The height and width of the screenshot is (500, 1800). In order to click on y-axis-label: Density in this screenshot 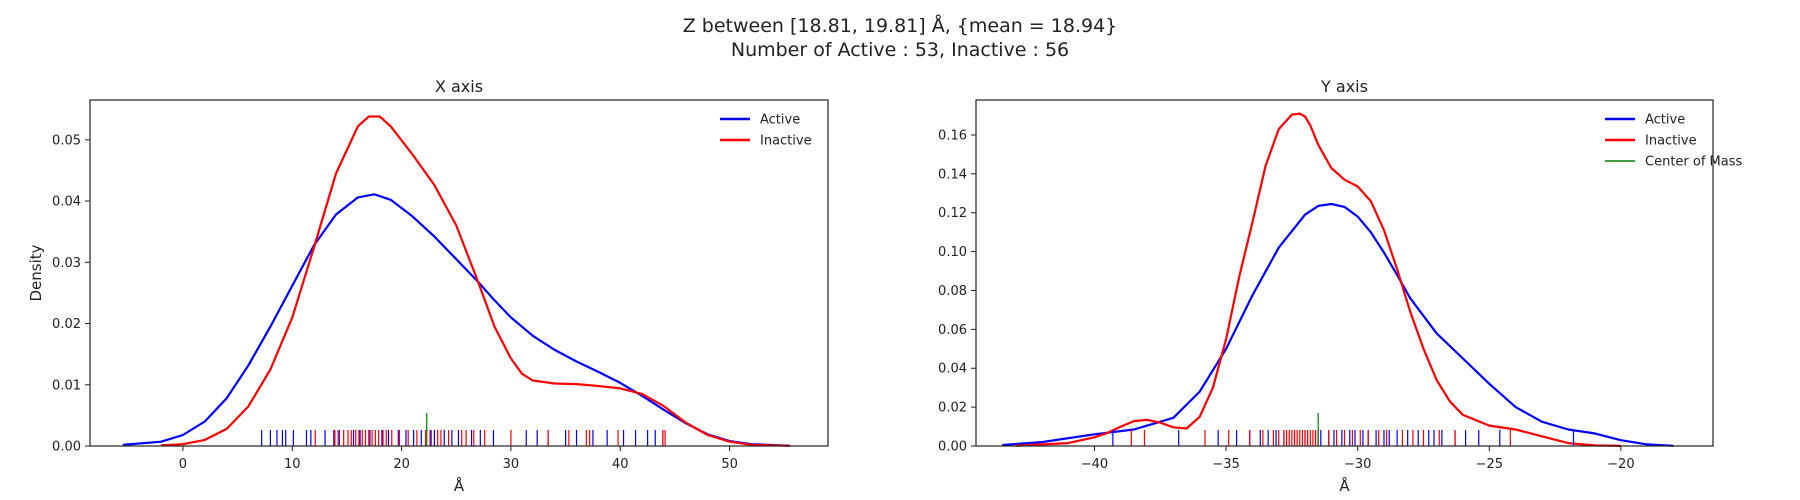, I will do `click(36, 272)`.